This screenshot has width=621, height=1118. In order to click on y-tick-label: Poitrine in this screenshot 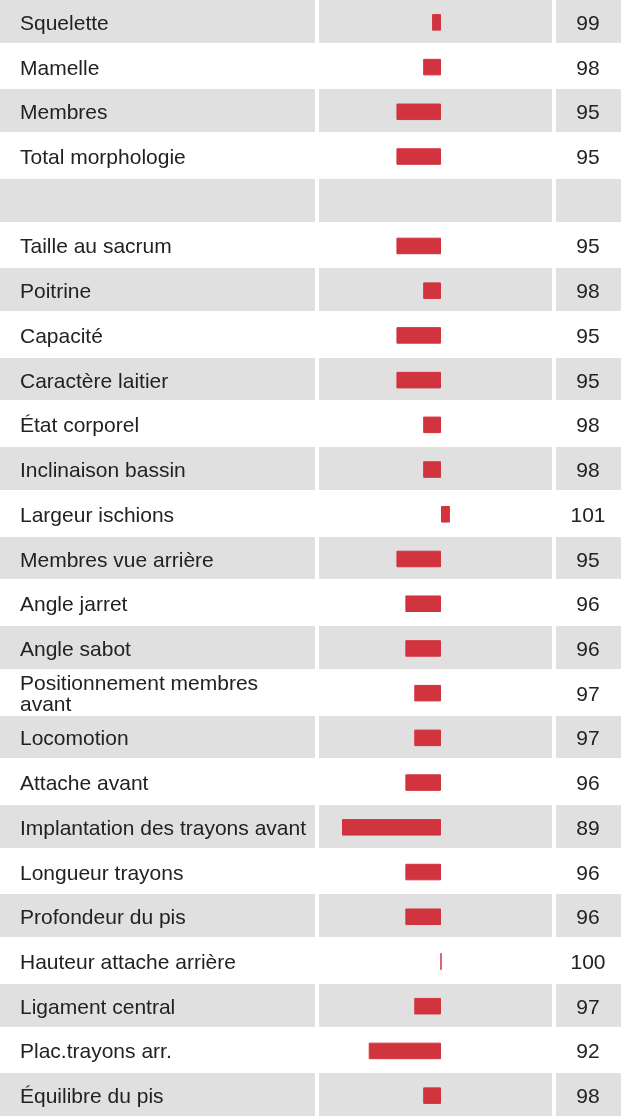, I will do `click(56, 291)`.